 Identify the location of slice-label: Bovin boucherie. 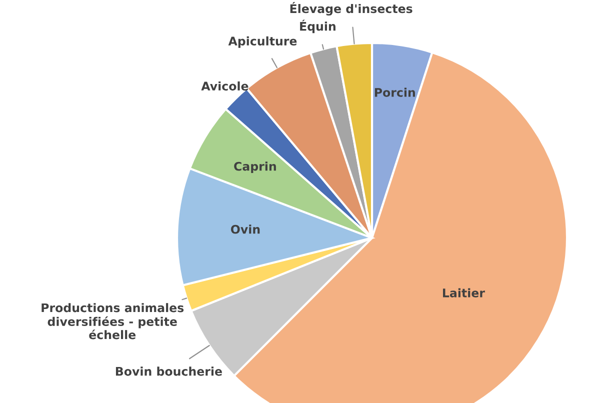
(169, 371).